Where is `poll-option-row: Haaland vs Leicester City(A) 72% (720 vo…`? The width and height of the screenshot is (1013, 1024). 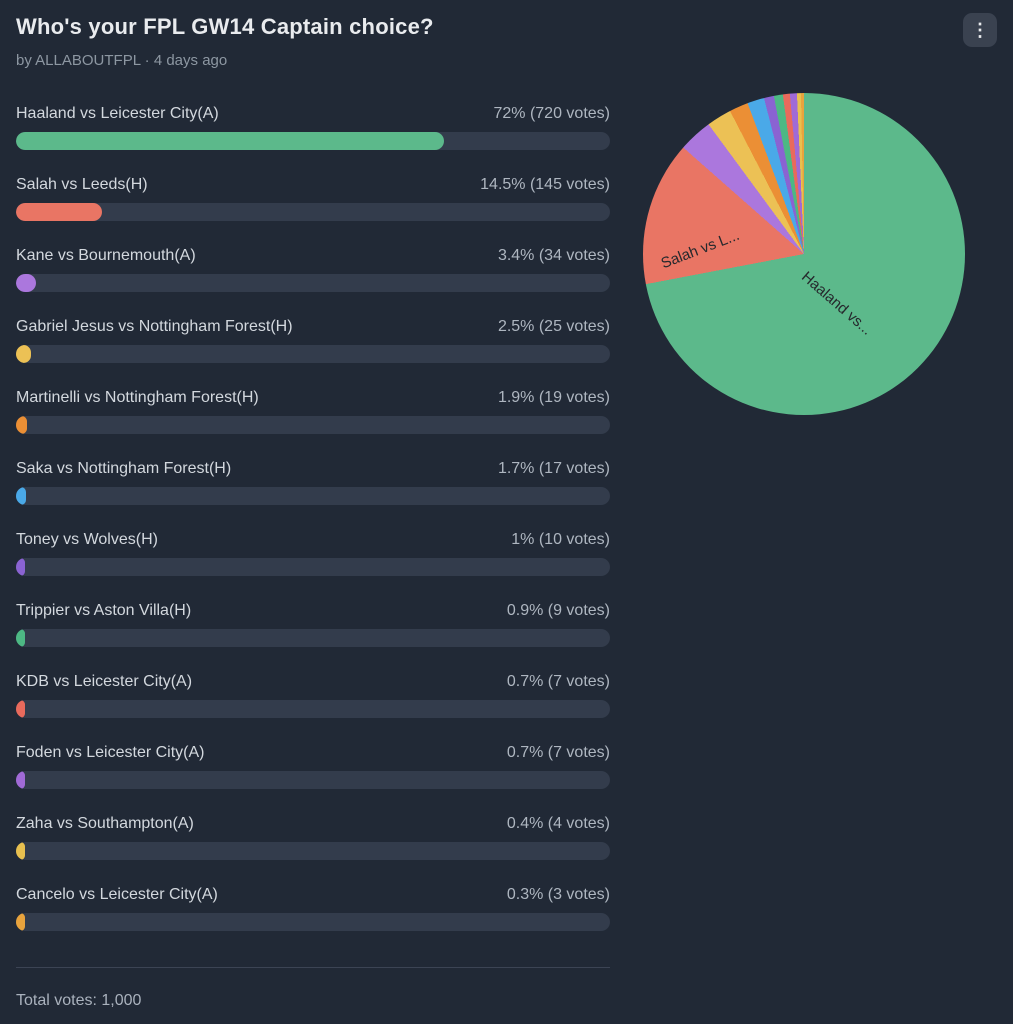
poll-option-row: Haaland vs Leicester City(A) 72% (720 vo… is located at coordinates (313, 127).